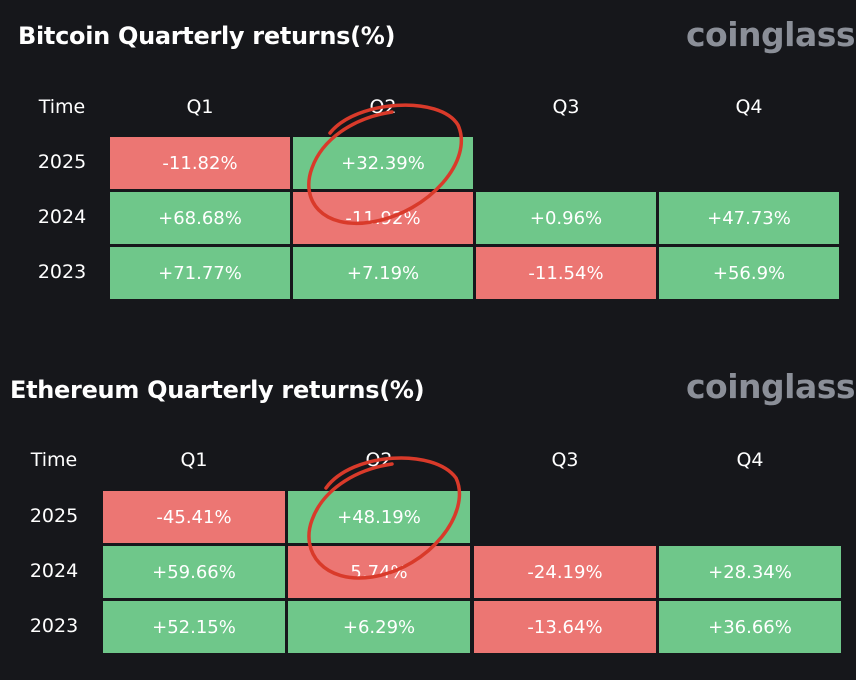  What do you see at coordinates (566, 218) in the screenshot?
I see `return-cell: +0.96%` at bounding box center [566, 218].